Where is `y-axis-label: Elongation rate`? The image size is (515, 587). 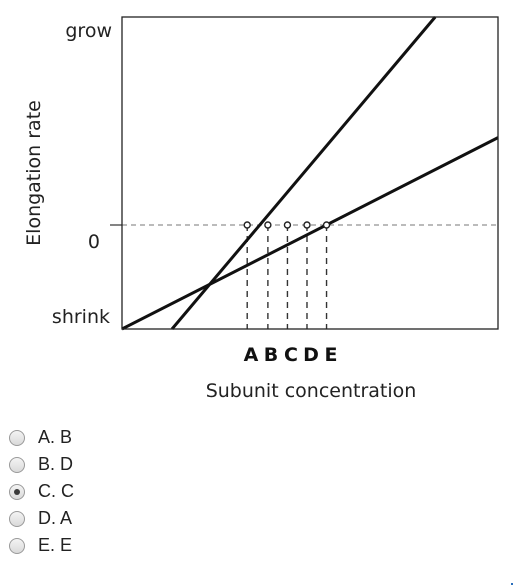 y-axis-label: Elongation rate is located at coordinates (34, 173).